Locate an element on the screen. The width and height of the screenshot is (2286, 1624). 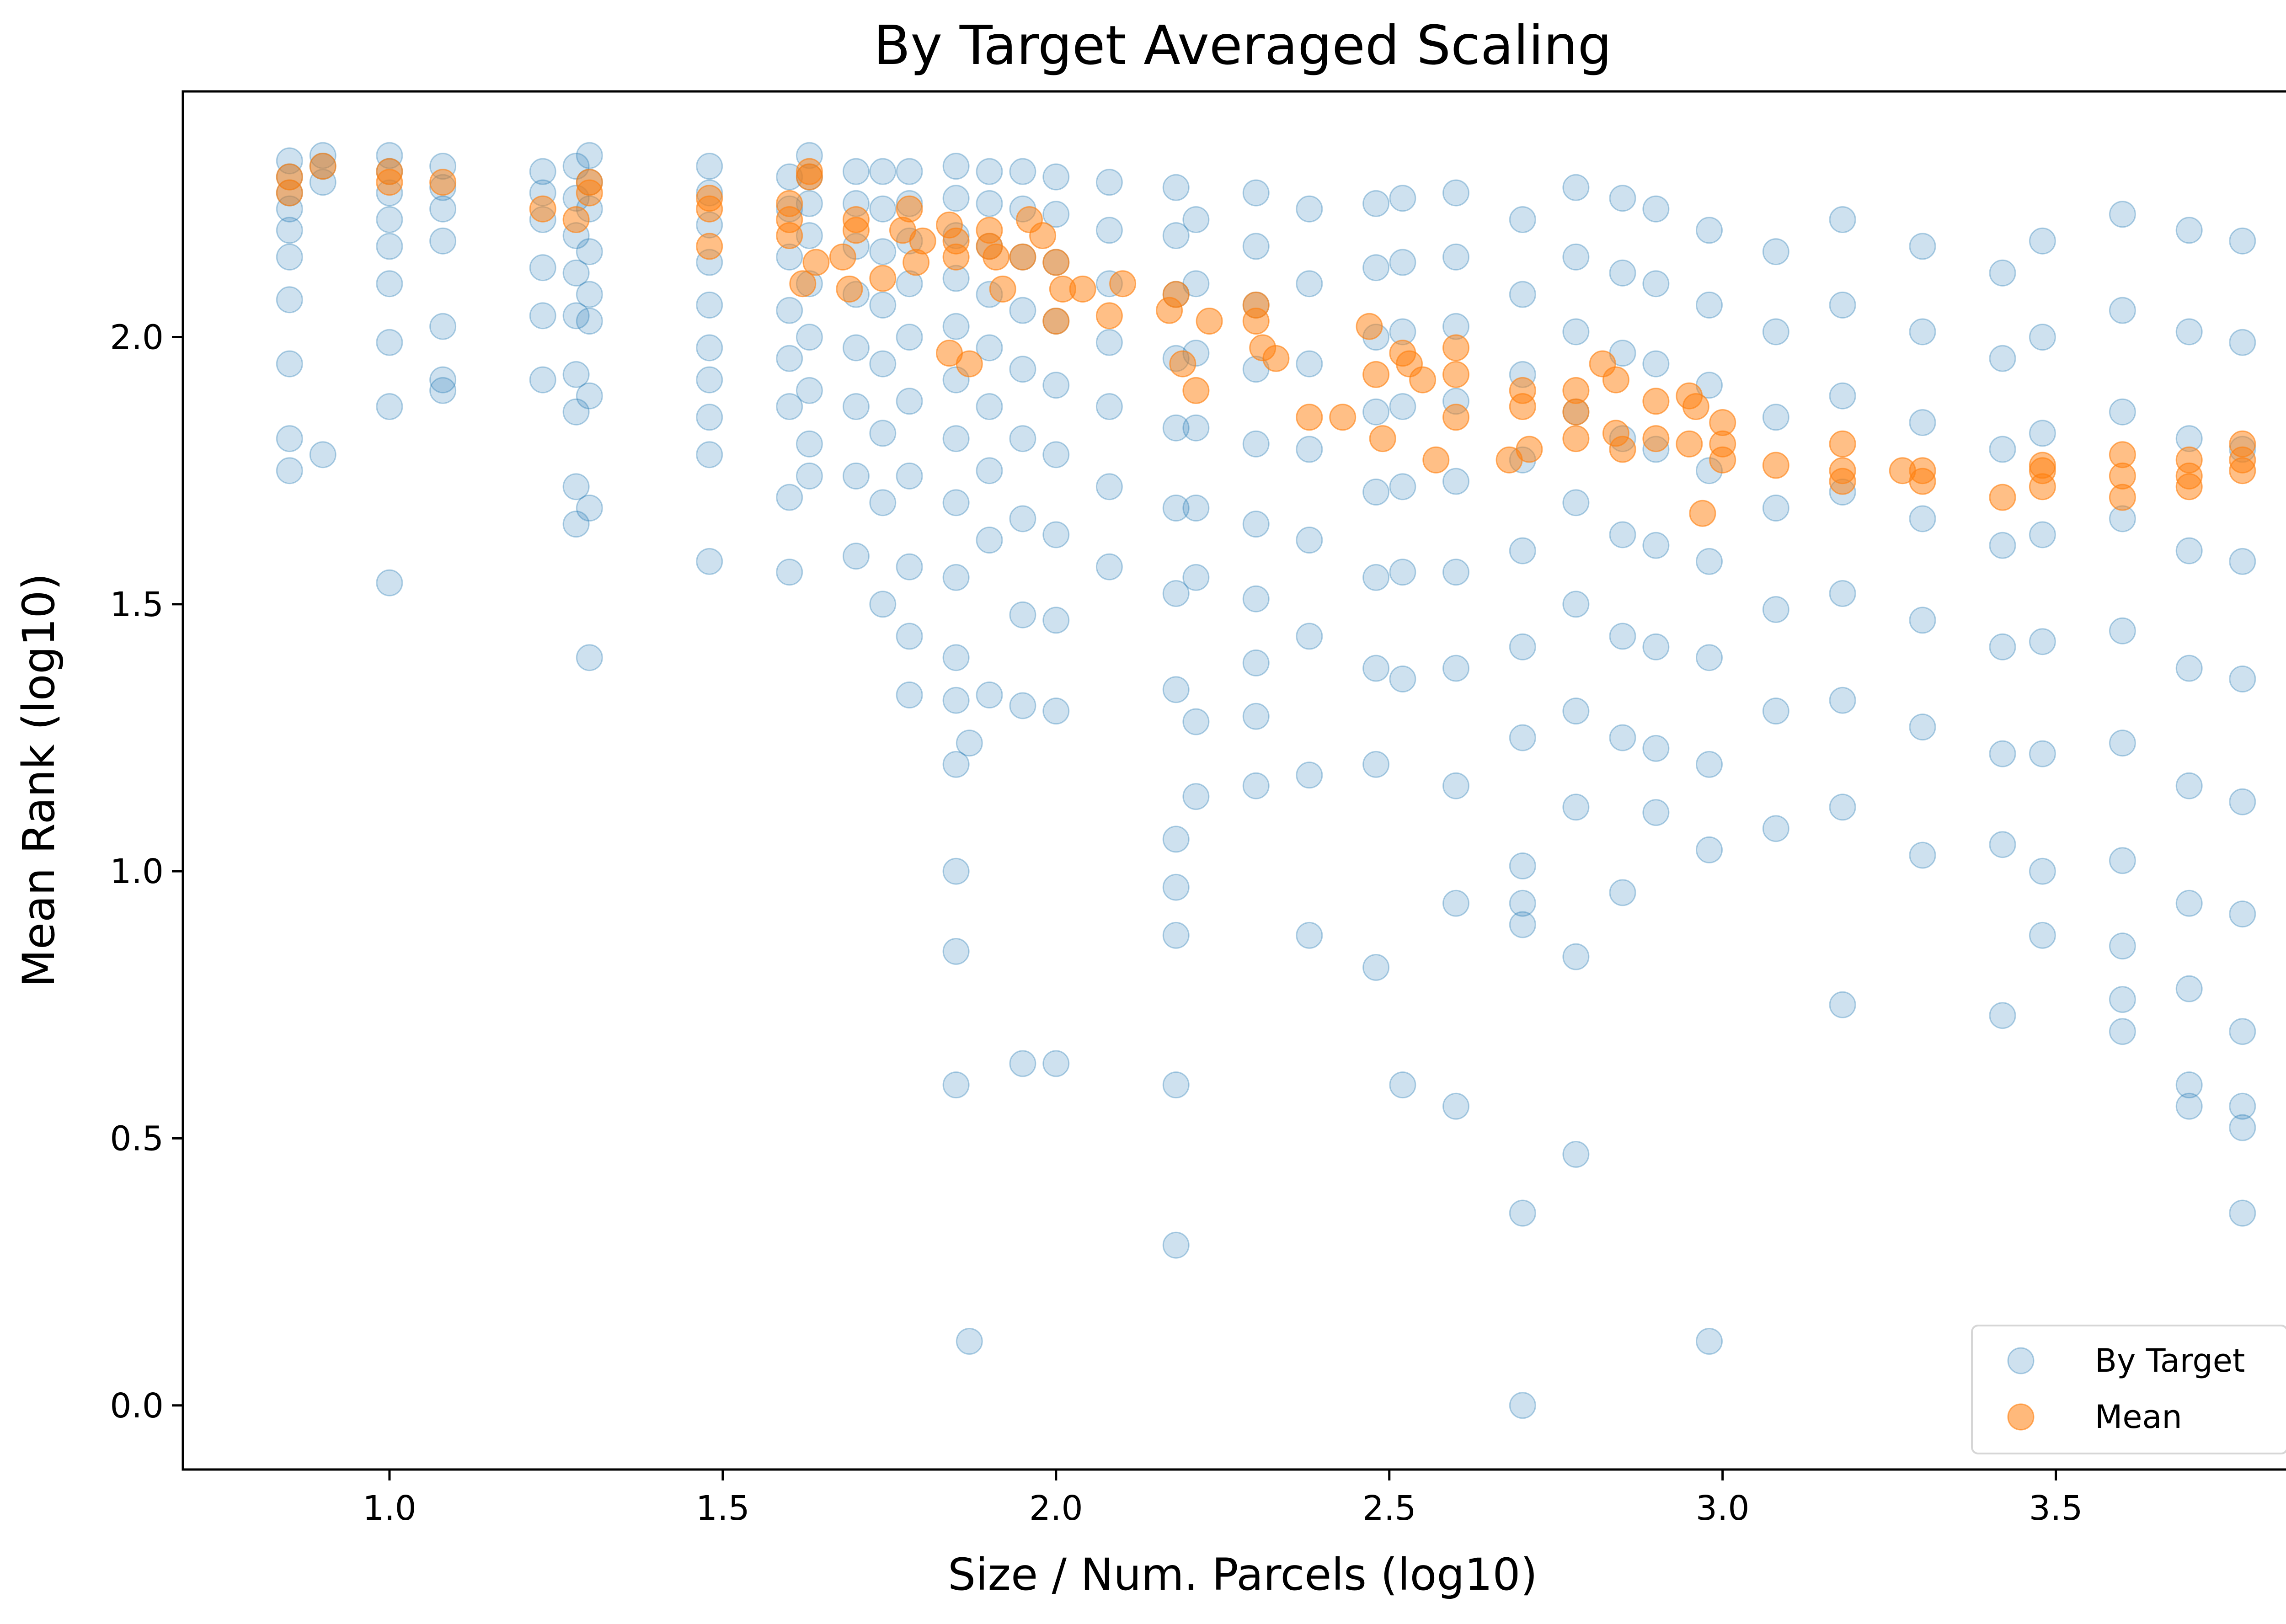
x-tick-label: 3.5 is located at coordinates (2056, 1509).